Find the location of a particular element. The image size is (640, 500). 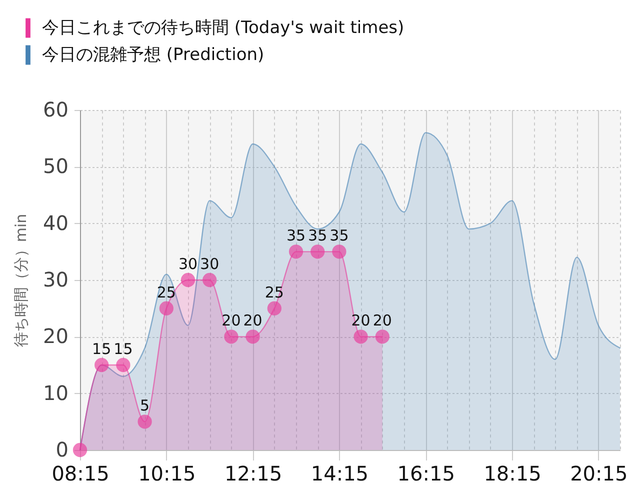

x-tick-label: 08:15 is located at coordinates (81, 474).